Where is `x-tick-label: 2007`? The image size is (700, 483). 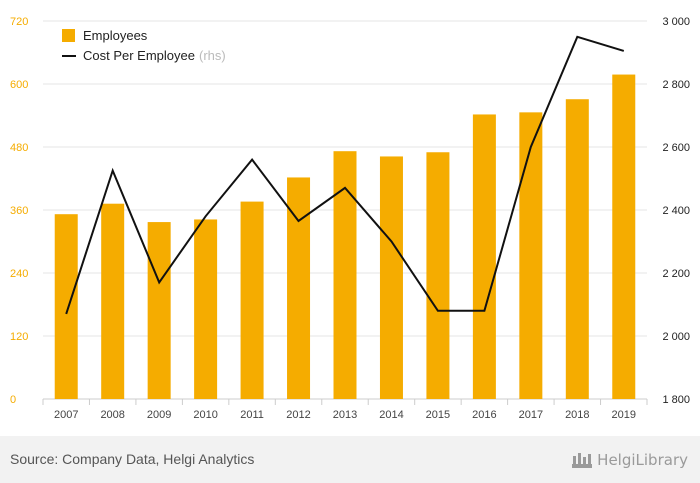 x-tick-label: 2007 is located at coordinates (66, 415).